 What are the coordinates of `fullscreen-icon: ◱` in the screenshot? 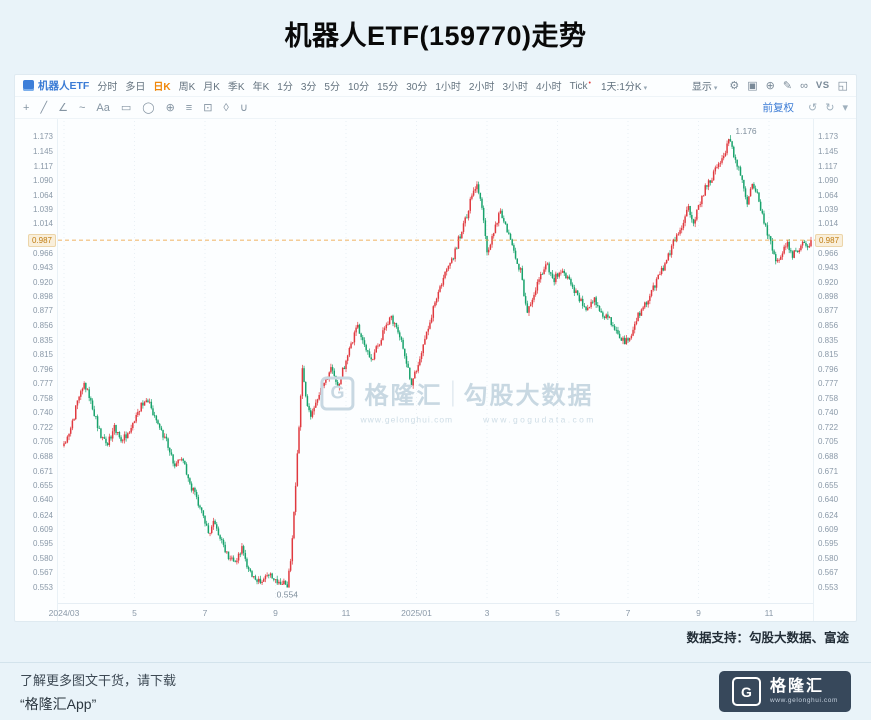 It's located at (842, 86).